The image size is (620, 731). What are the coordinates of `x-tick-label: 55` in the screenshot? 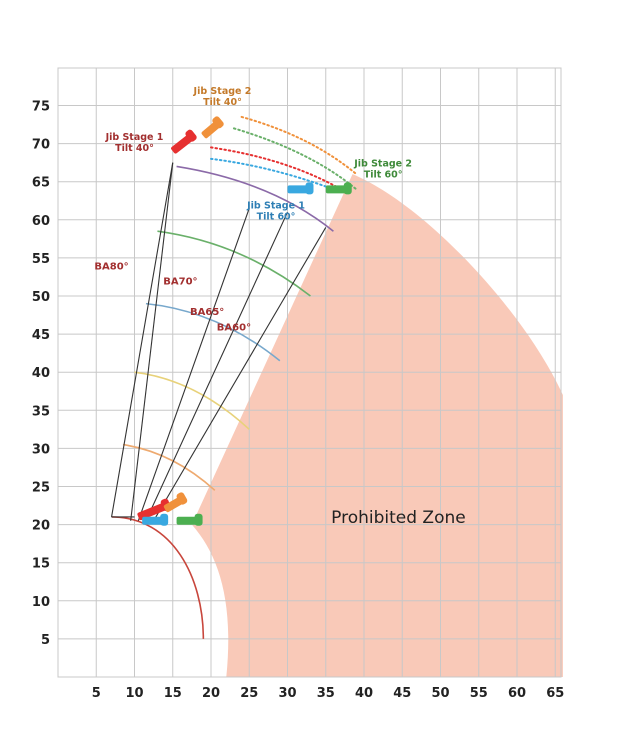 It's located at (479, 693).